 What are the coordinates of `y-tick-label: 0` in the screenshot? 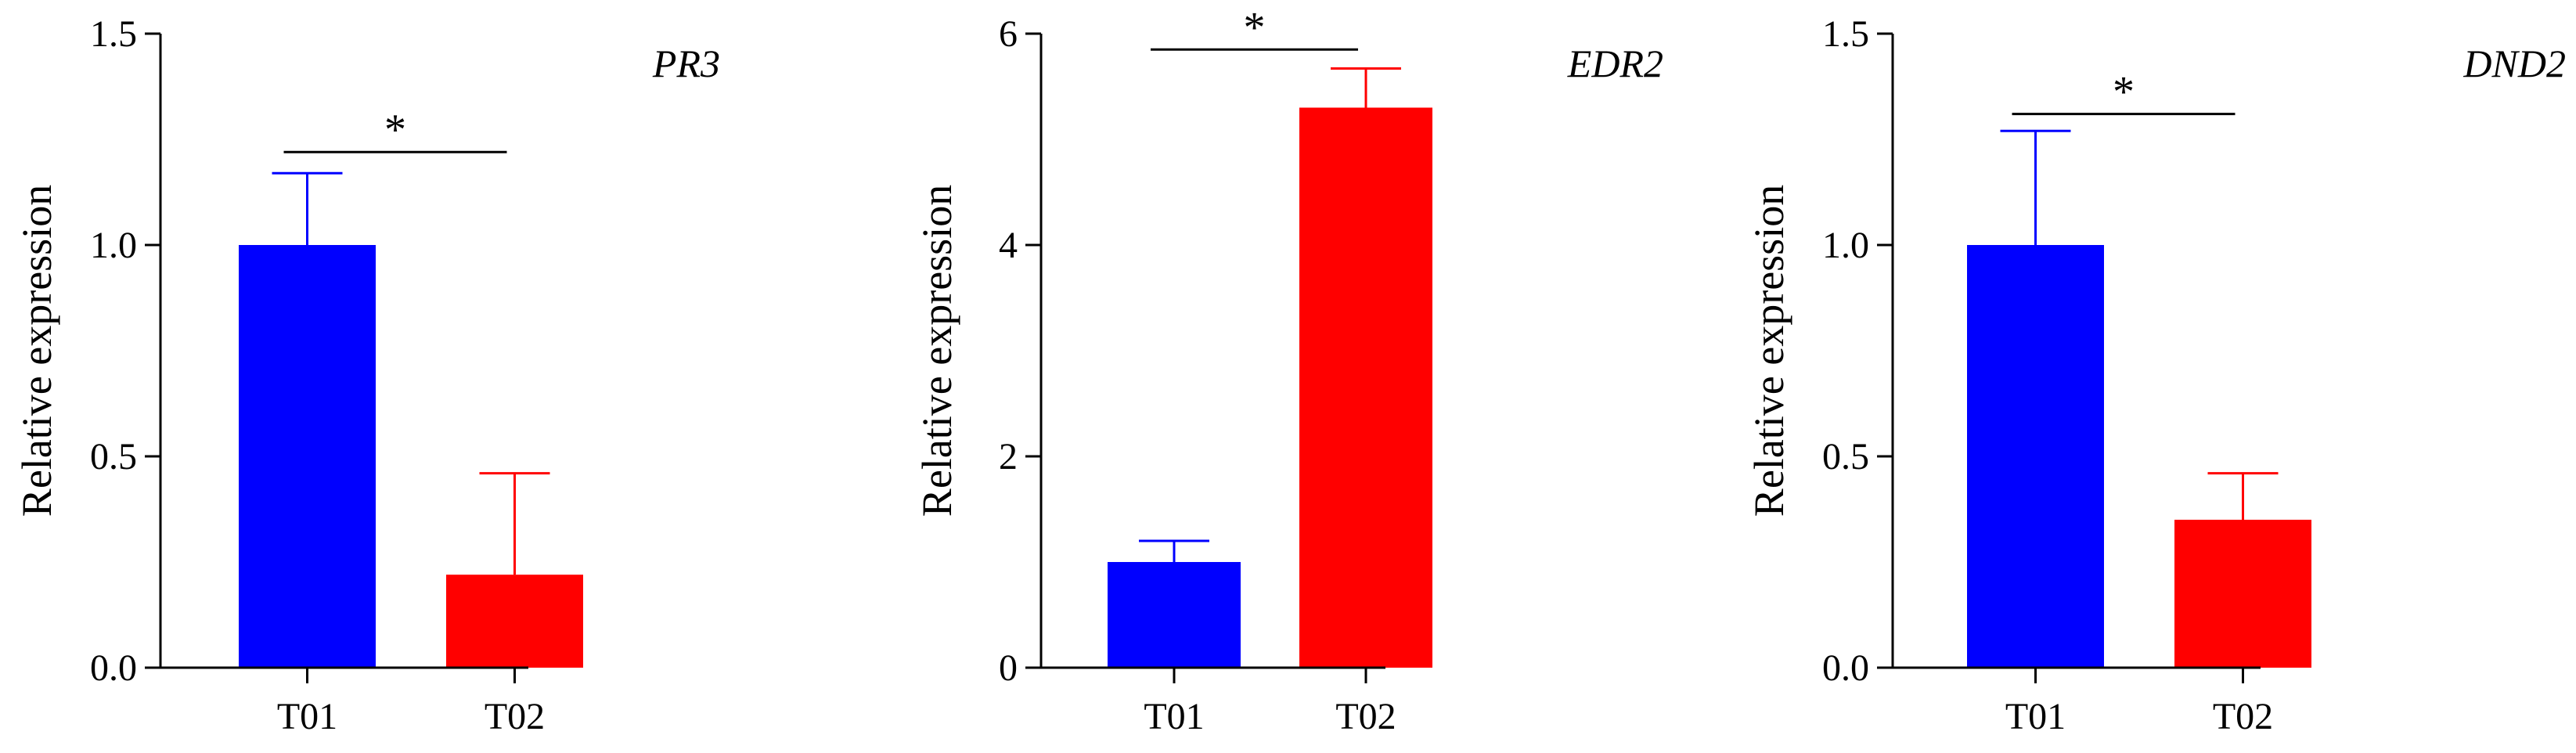 It's located at (1008, 668).